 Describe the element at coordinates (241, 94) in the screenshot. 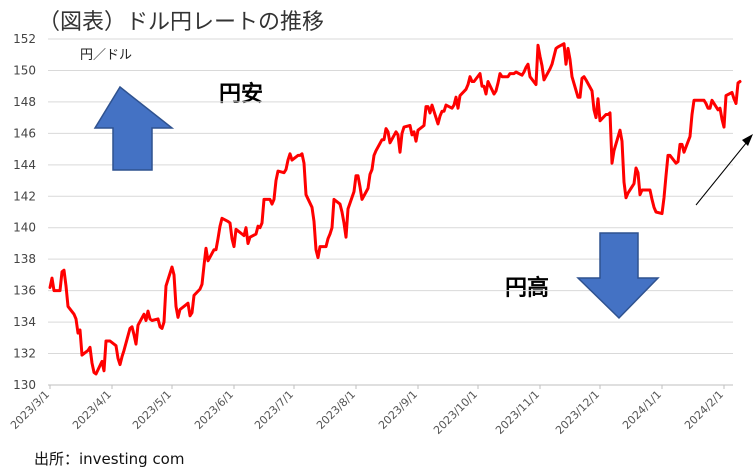

I see `yen-weak-label: 円安` at that location.